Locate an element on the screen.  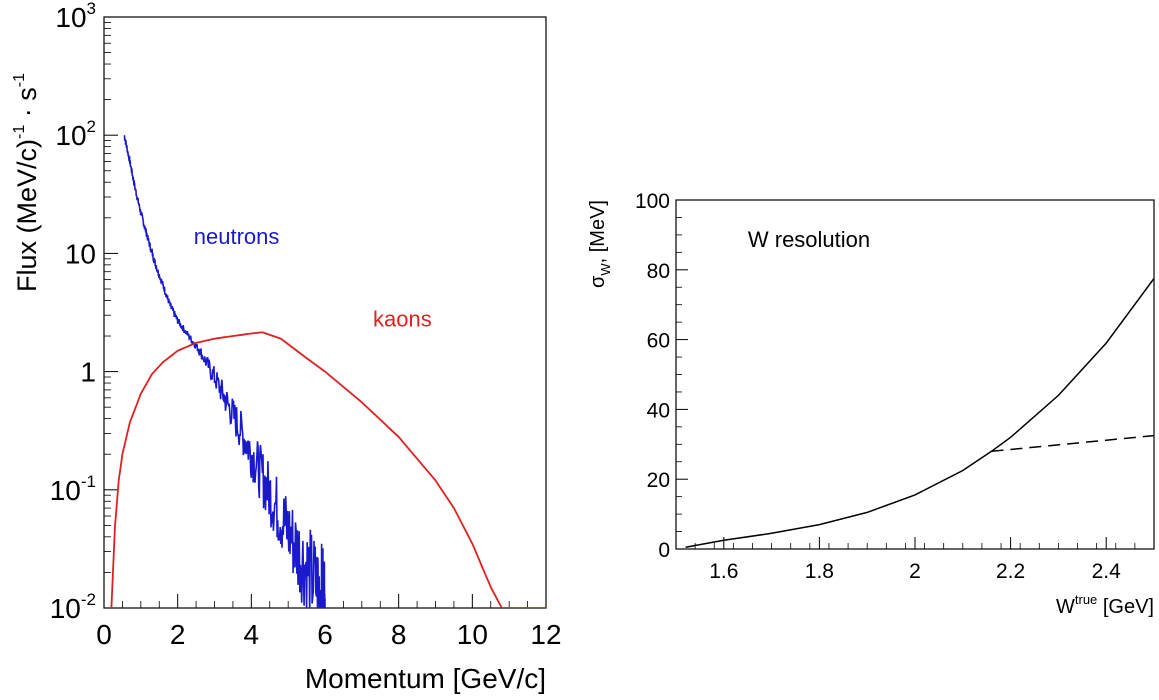
y-tick-label: 20 is located at coordinates (658, 480).